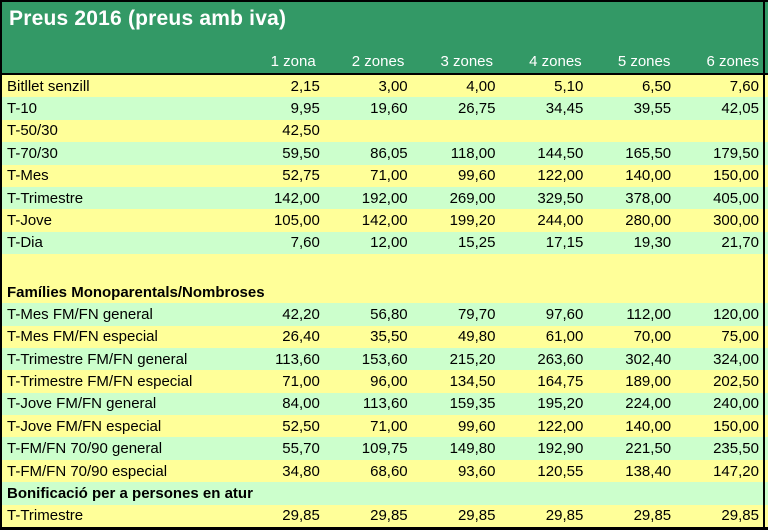 This screenshot has height=530, width=768. What do you see at coordinates (476, 471) in the screenshot?
I see `price-cell: 93,60` at bounding box center [476, 471].